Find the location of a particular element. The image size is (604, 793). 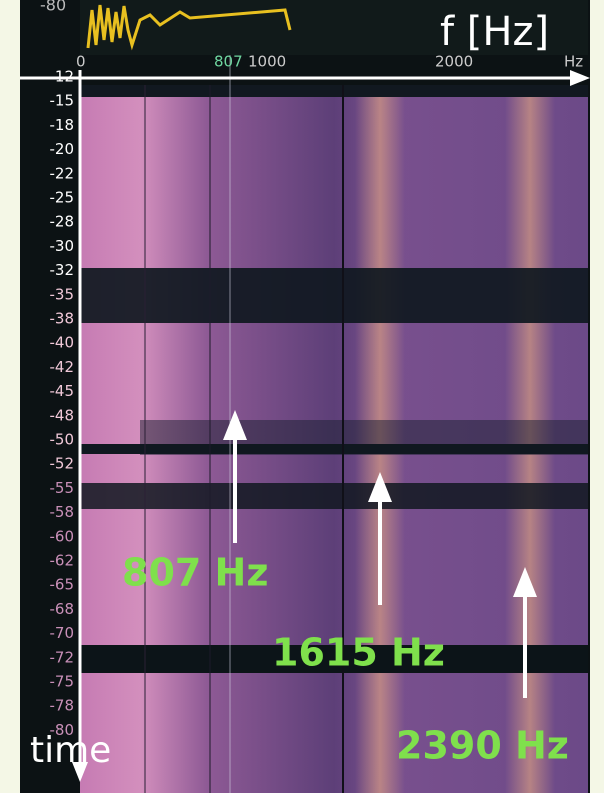

y-tick-label: -30 is located at coordinates (62, 246).